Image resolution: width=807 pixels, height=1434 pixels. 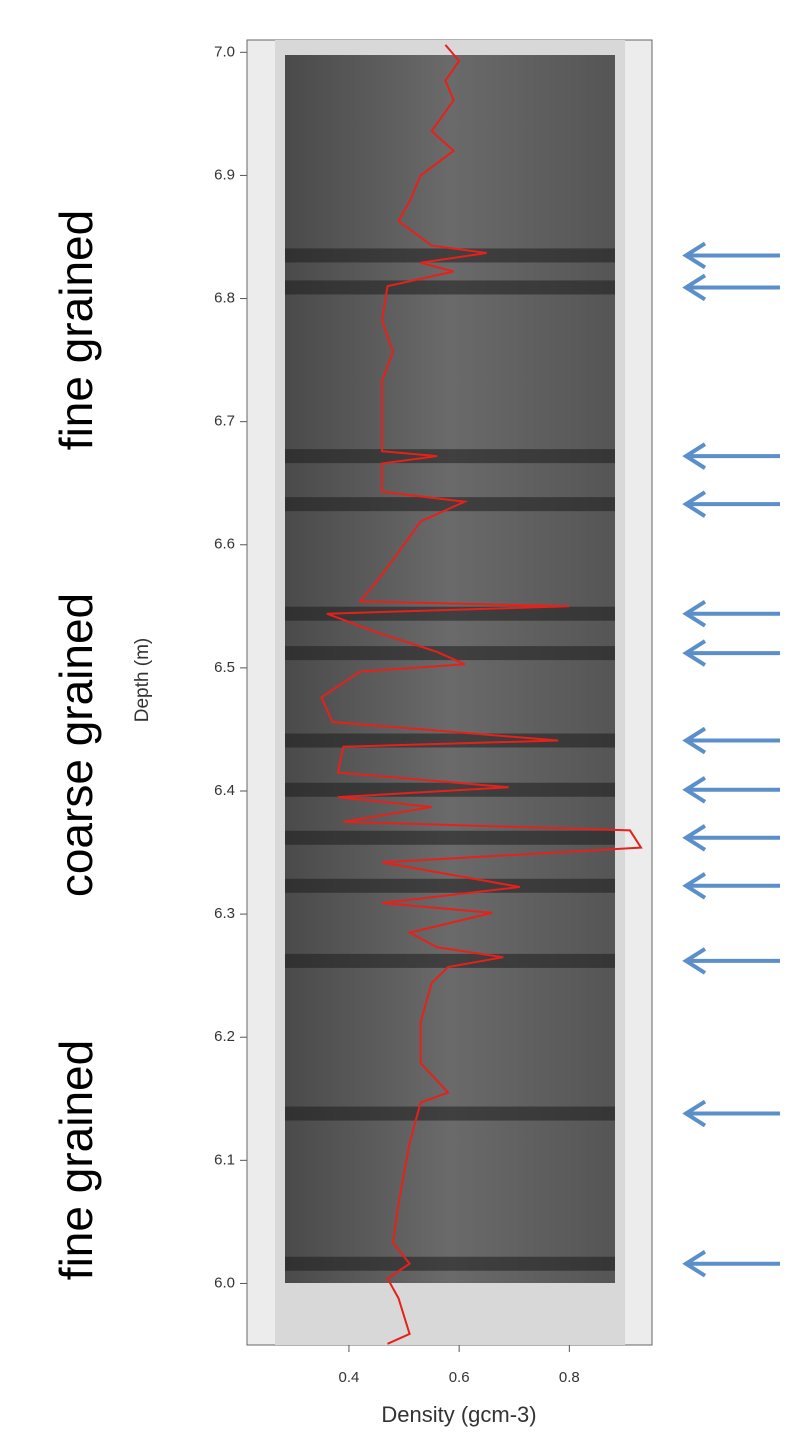 I want to click on y-tick-label: 6.6, so click(x=224, y=544).